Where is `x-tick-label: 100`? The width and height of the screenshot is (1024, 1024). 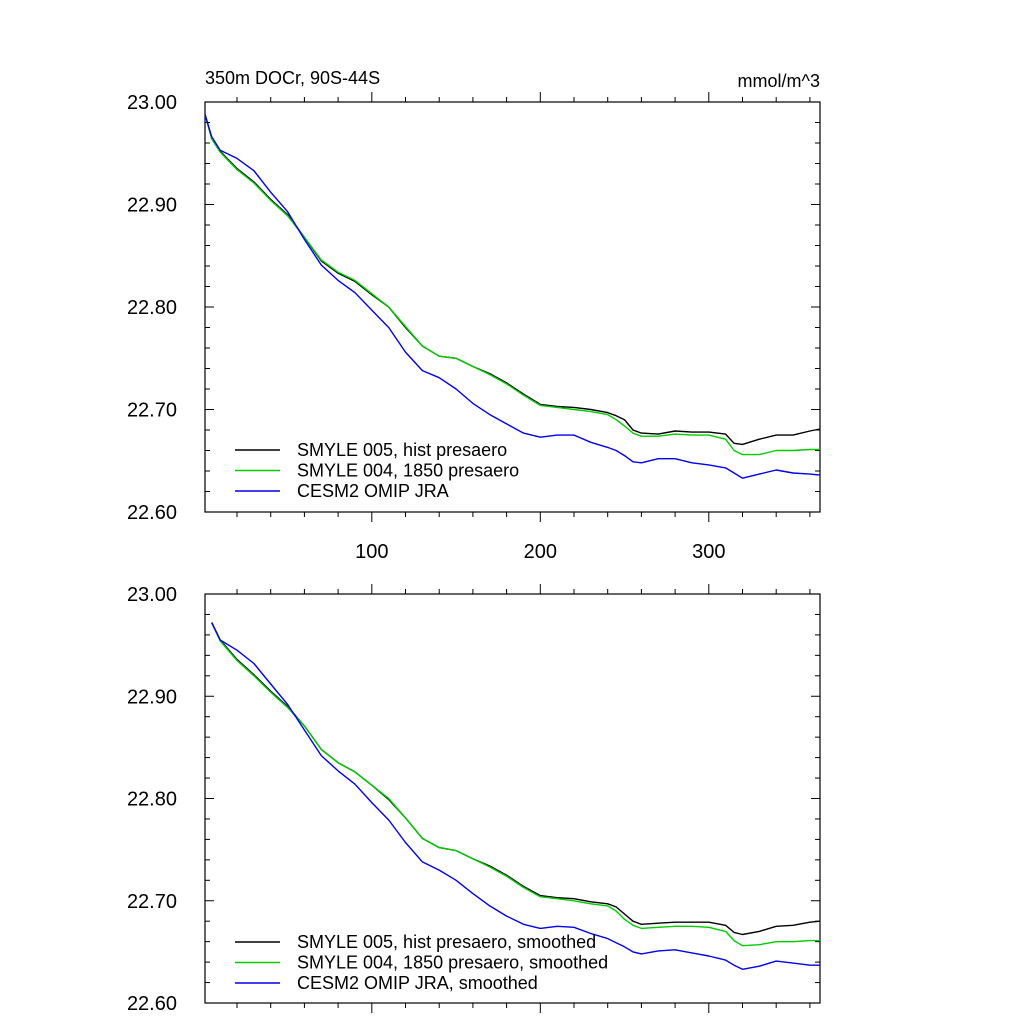
x-tick-label: 100 is located at coordinates (371, 552).